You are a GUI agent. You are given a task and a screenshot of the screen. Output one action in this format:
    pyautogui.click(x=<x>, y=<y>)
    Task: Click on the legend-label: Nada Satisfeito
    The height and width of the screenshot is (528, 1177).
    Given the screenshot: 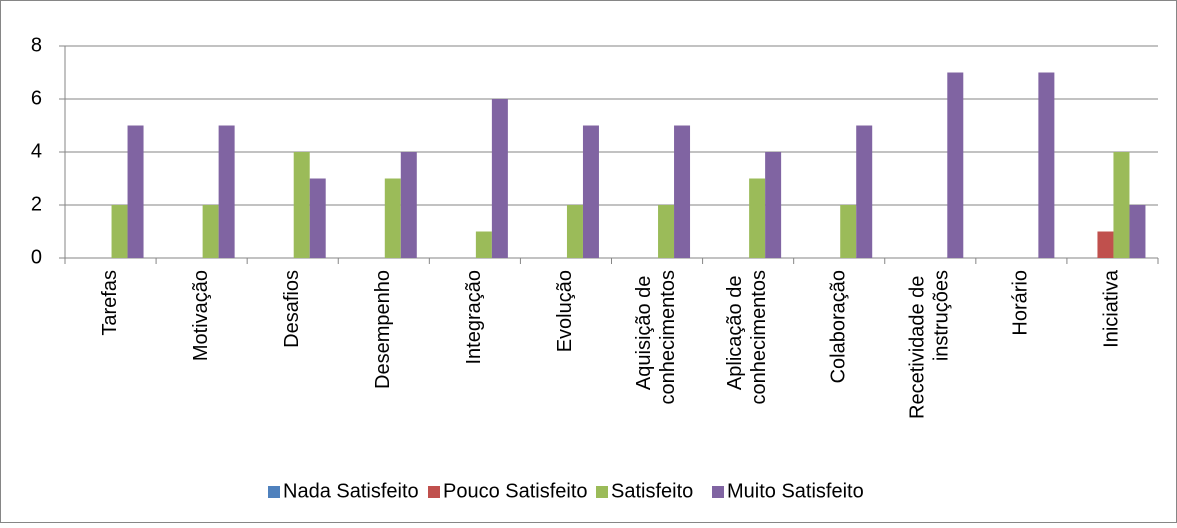 What is the action you would take?
    pyautogui.click(x=351, y=491)
    